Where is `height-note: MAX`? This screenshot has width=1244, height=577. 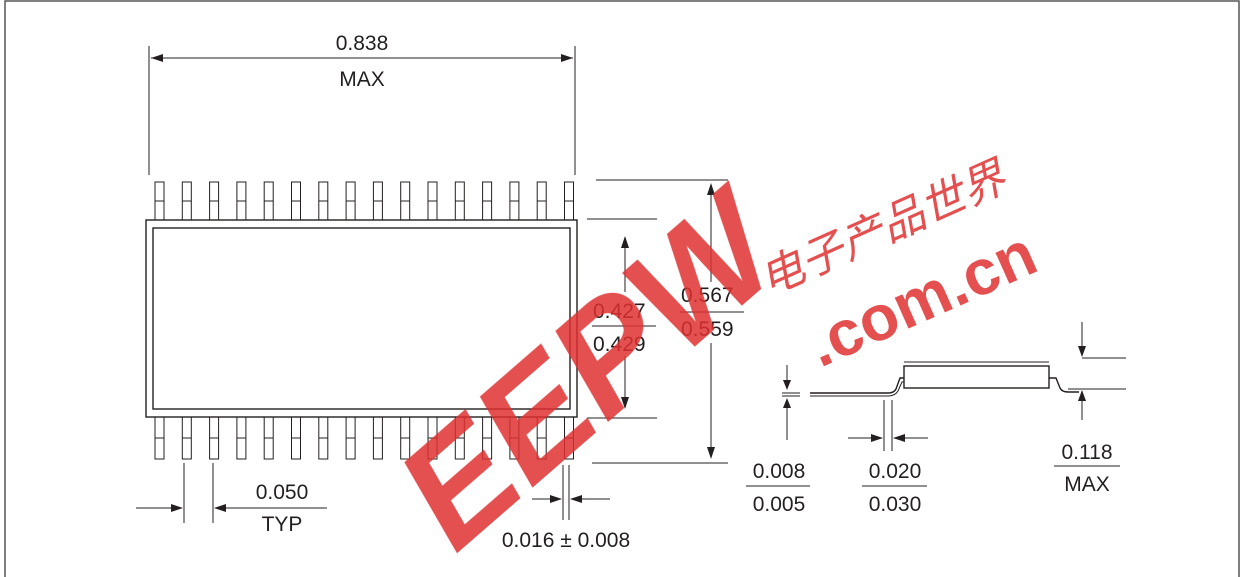 height-note: MAX is located at coordinates (1087, 484).